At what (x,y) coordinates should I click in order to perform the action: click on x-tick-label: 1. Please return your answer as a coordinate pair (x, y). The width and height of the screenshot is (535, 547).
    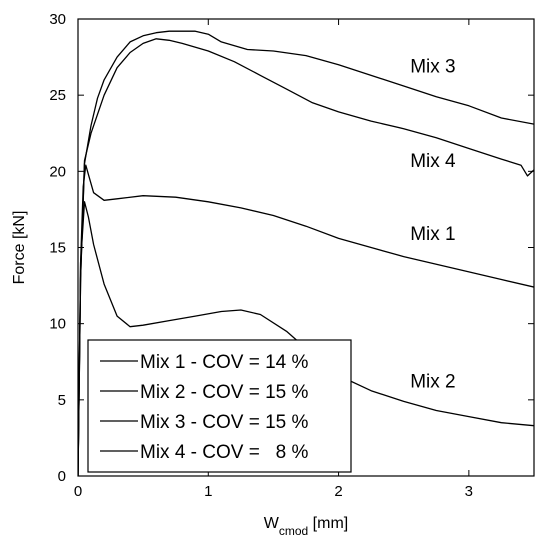
    Looking at the image, I should click on (208, 491).